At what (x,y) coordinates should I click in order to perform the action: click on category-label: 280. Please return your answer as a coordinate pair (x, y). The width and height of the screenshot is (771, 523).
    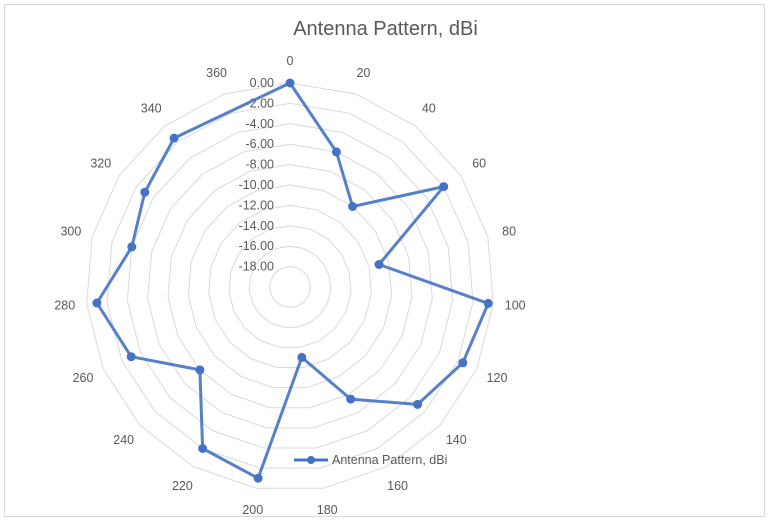
    Looking at the image, I should click on (64, 306).